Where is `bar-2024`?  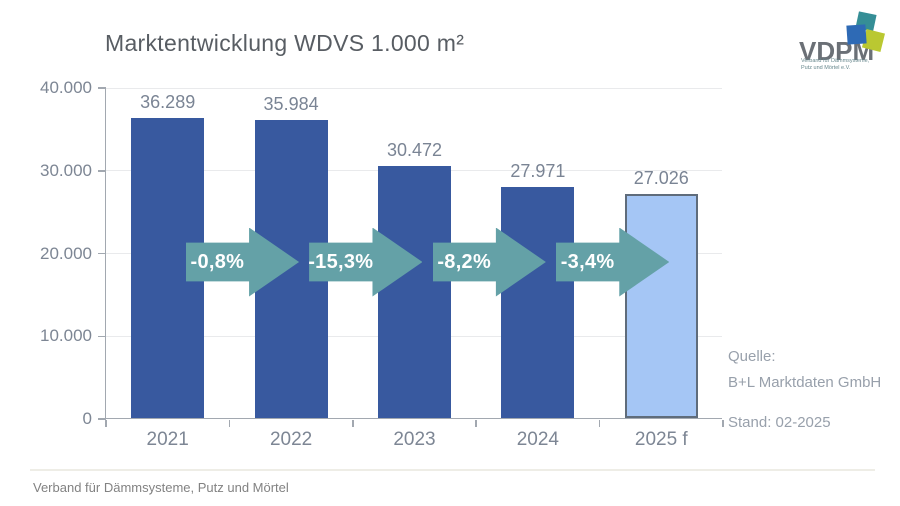
bar-2024 is located at coordinates (538, 302).